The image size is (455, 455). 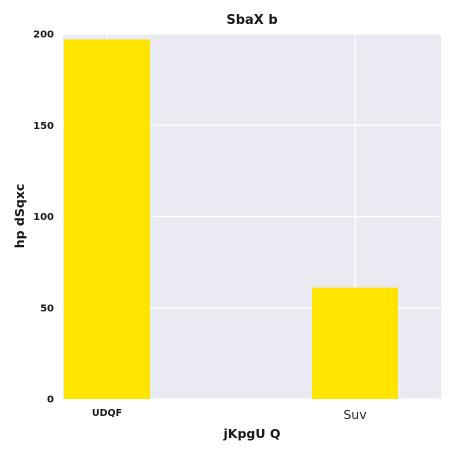 What do you see at coordinates (355, 414) in the screenshot?
I see `x-tick-label: Suv` at bounding box center [355, 414].